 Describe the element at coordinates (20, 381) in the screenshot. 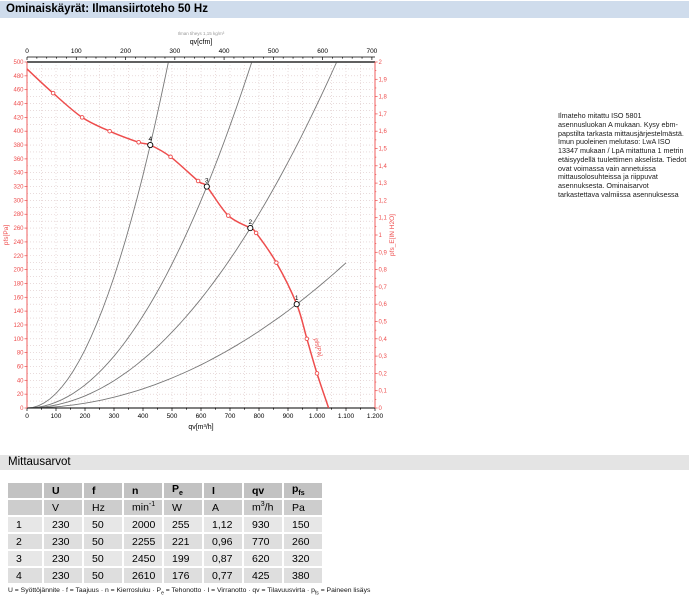

I see `left-tick-label: 40` at that location.